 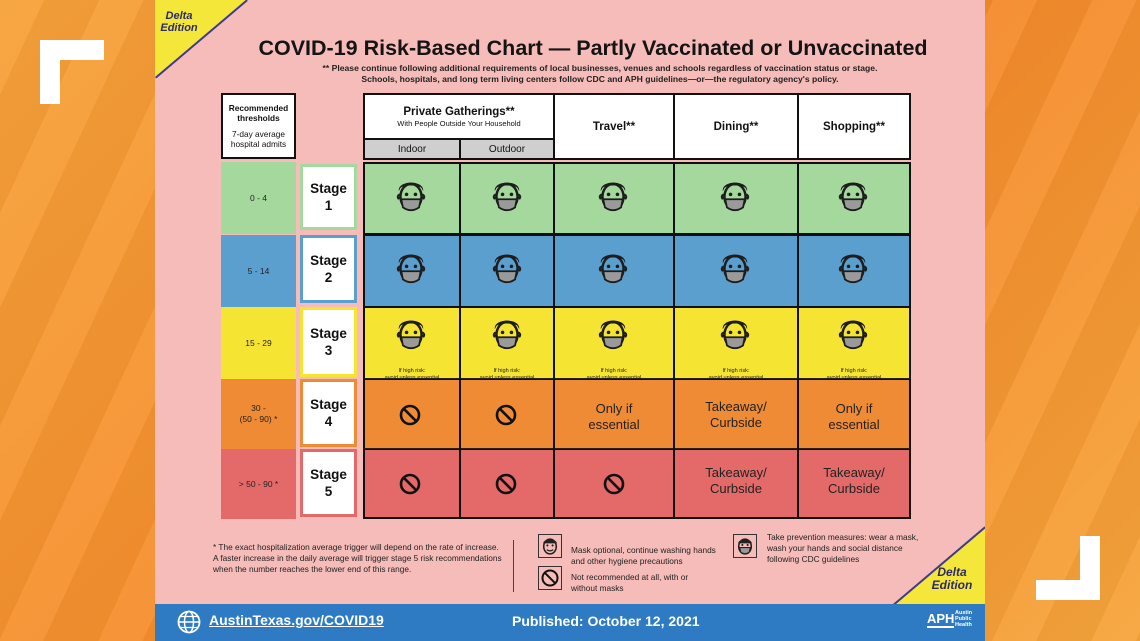 I want to click on threshold-stage-5: > 50 - 90 *, so click(x=258, y=484).